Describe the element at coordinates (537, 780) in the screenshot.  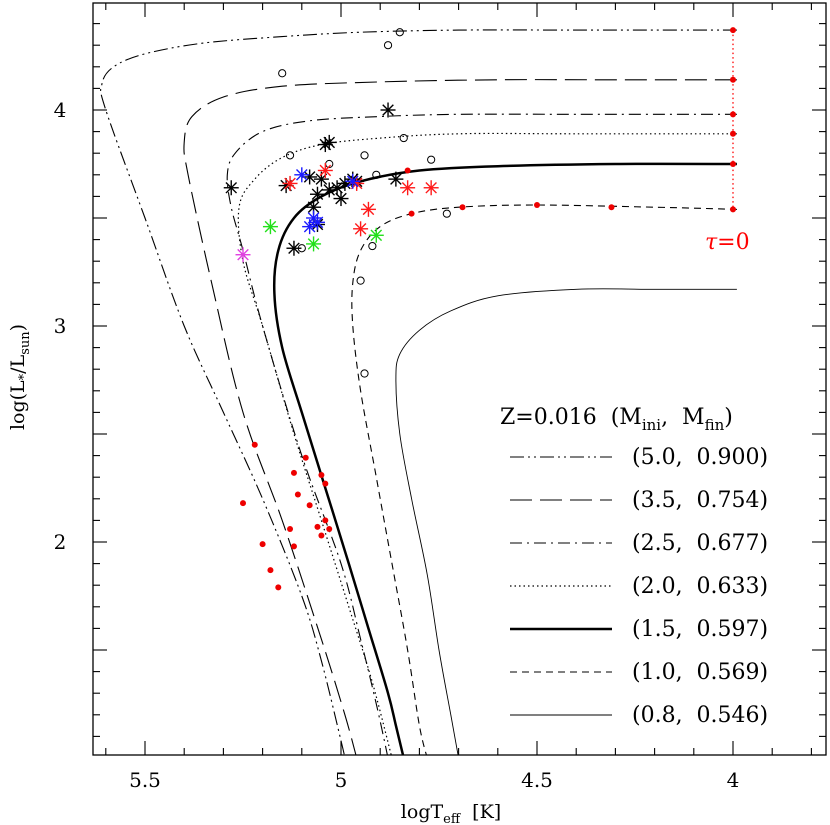
I see `x-tick-label: 4.5` at that location.